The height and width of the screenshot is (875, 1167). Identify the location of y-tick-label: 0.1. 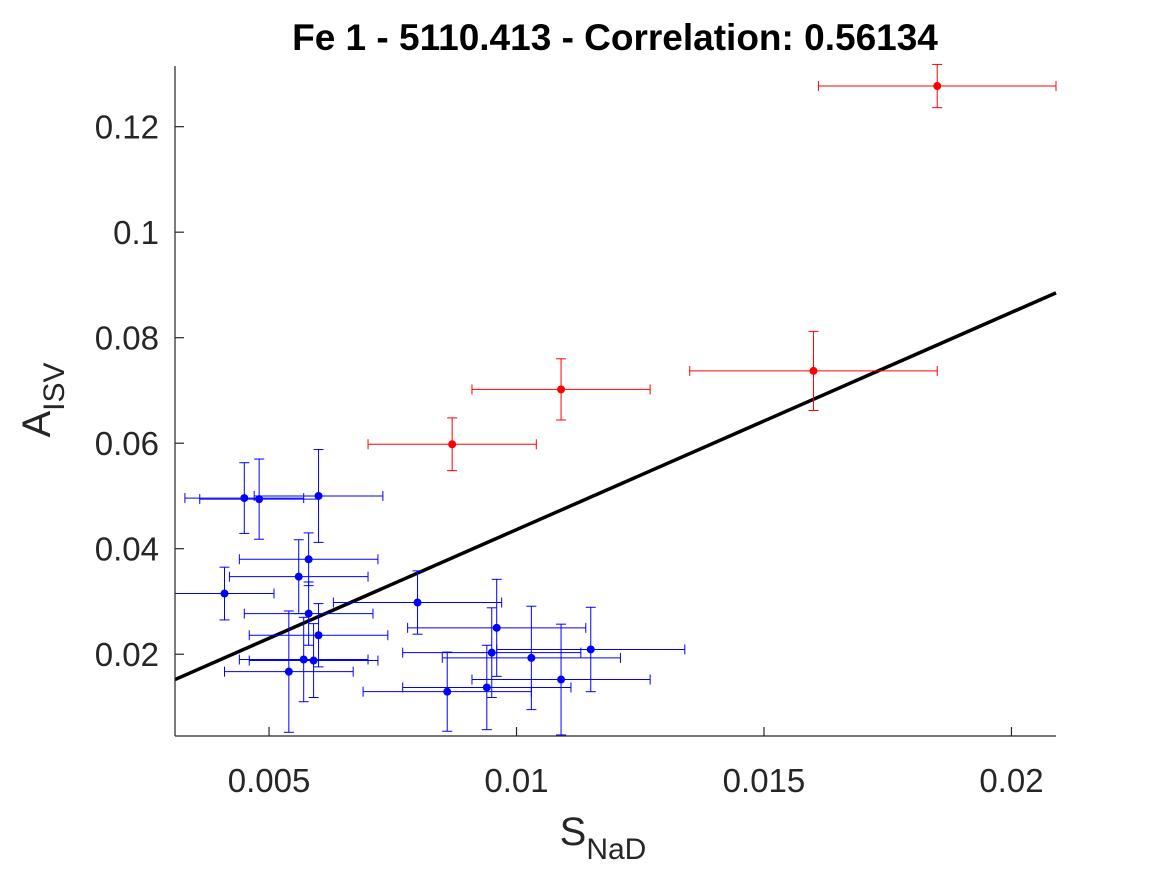
(136, 232).